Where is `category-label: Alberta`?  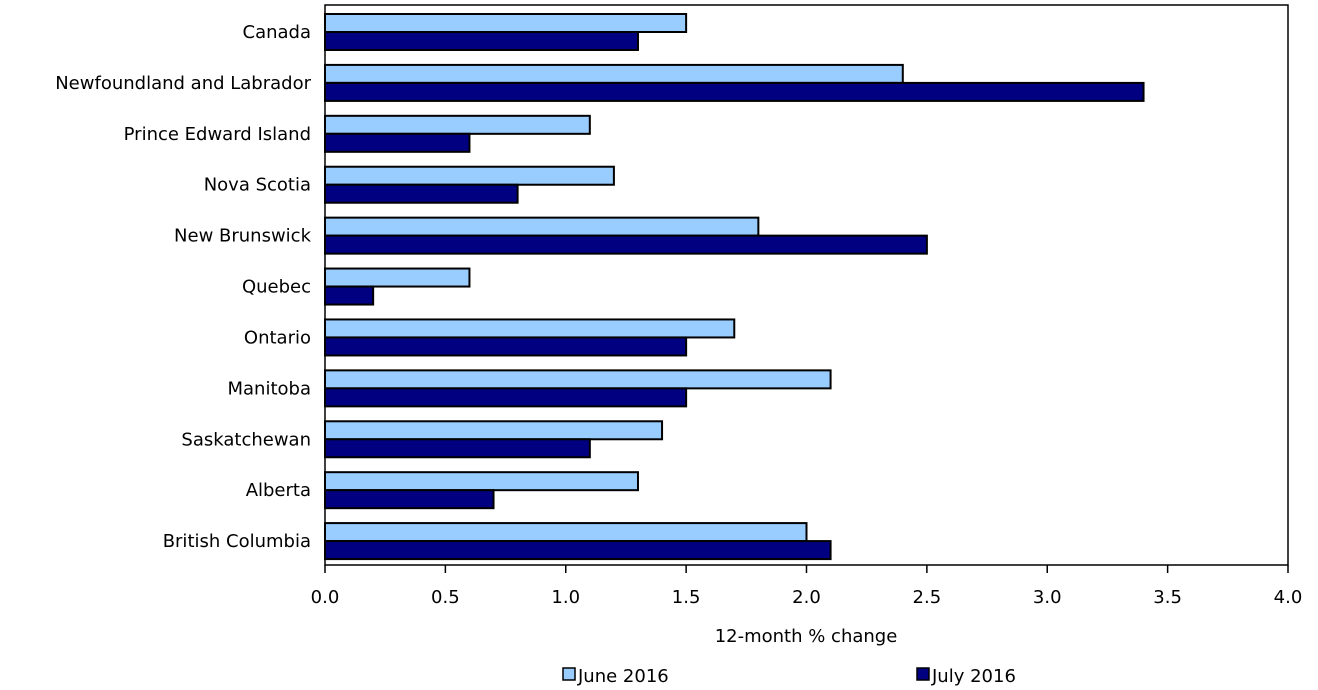
category-label: Alberta is located at coordinates (278, 490).